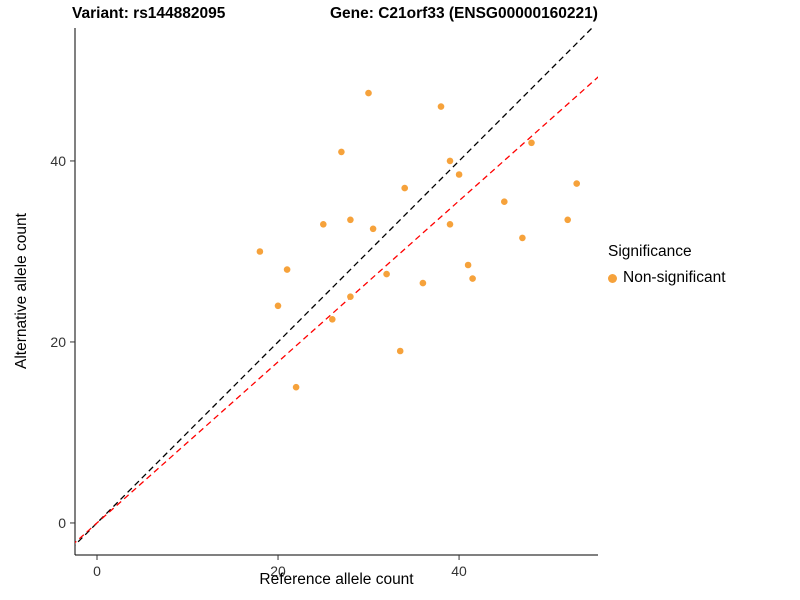 The height and width of the screenshot is (600, 800). I want to click on legend-item: Non-significant, so click(667, 278).